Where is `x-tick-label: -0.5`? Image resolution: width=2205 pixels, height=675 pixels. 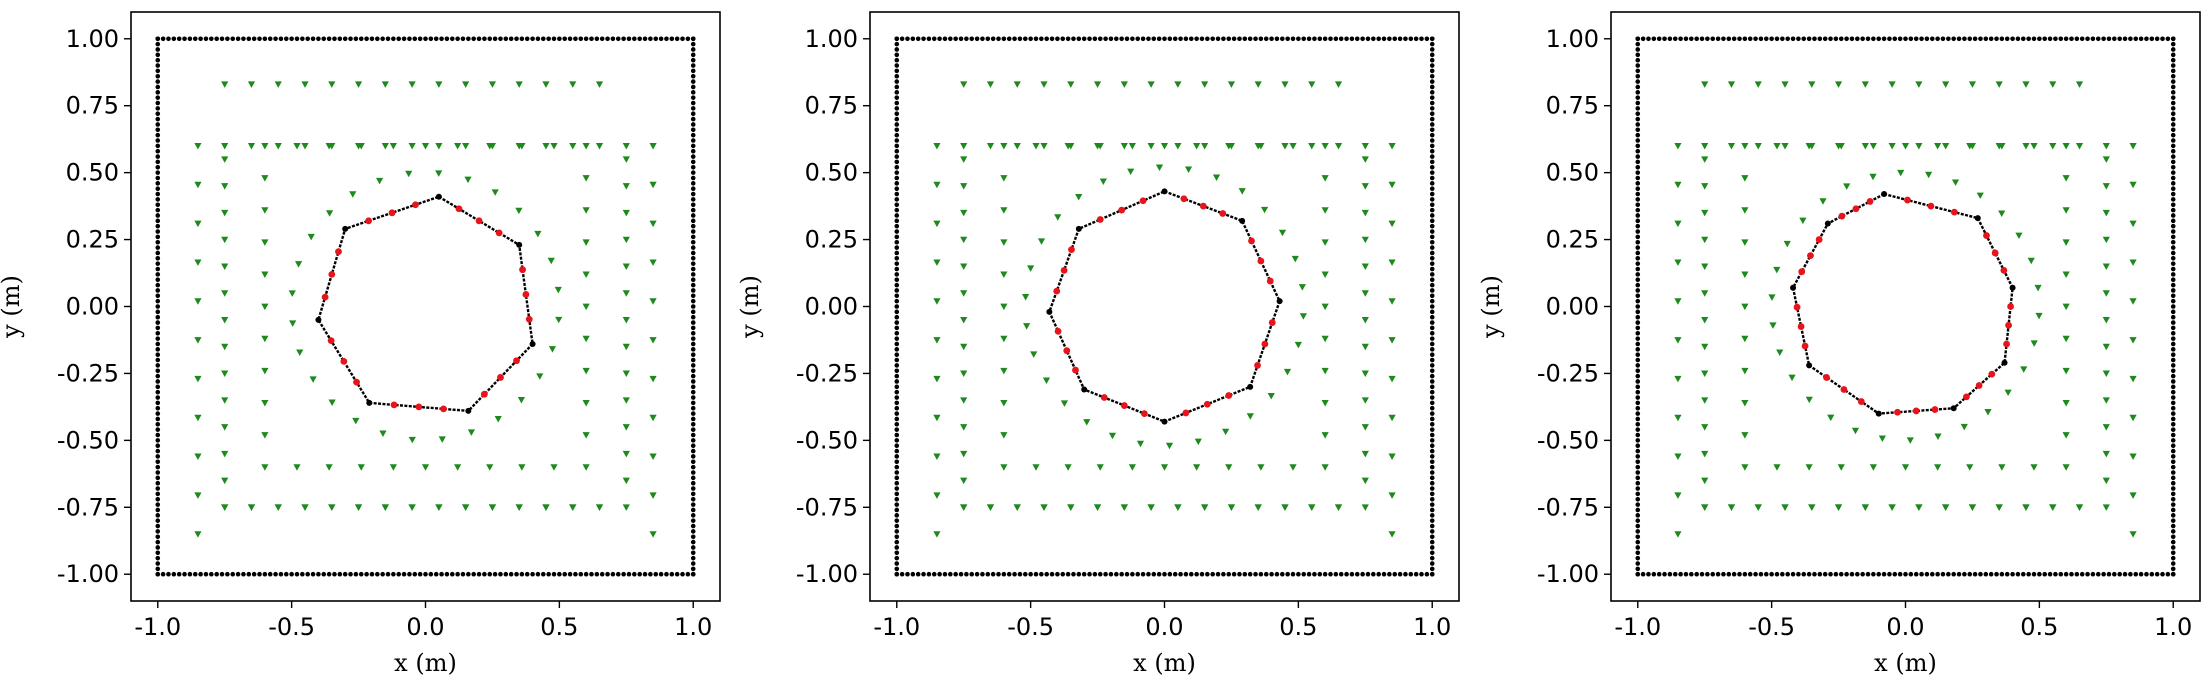 x-tick-label: -0.5 is located at coordinates (1771, 627).